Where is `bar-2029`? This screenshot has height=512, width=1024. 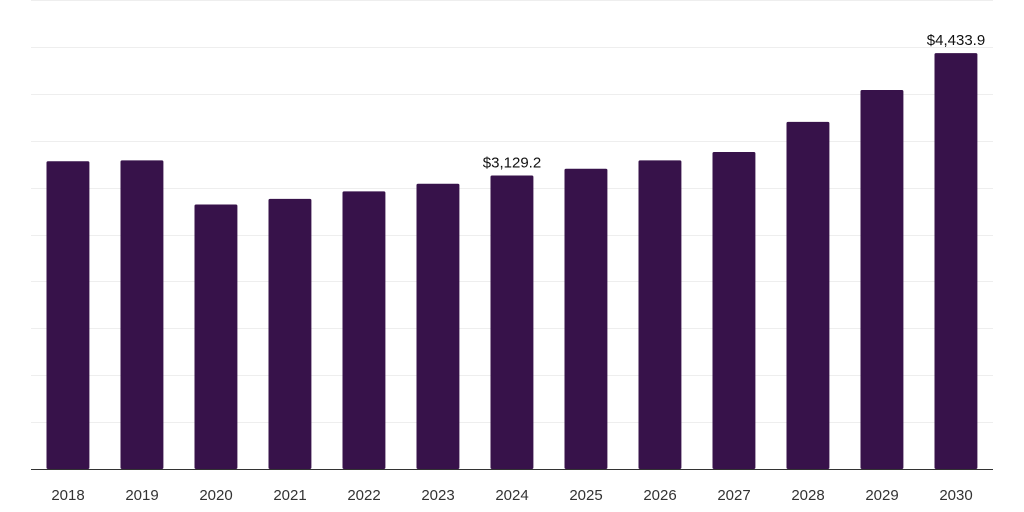 bar-2029 is located at coordinates (882, 279).